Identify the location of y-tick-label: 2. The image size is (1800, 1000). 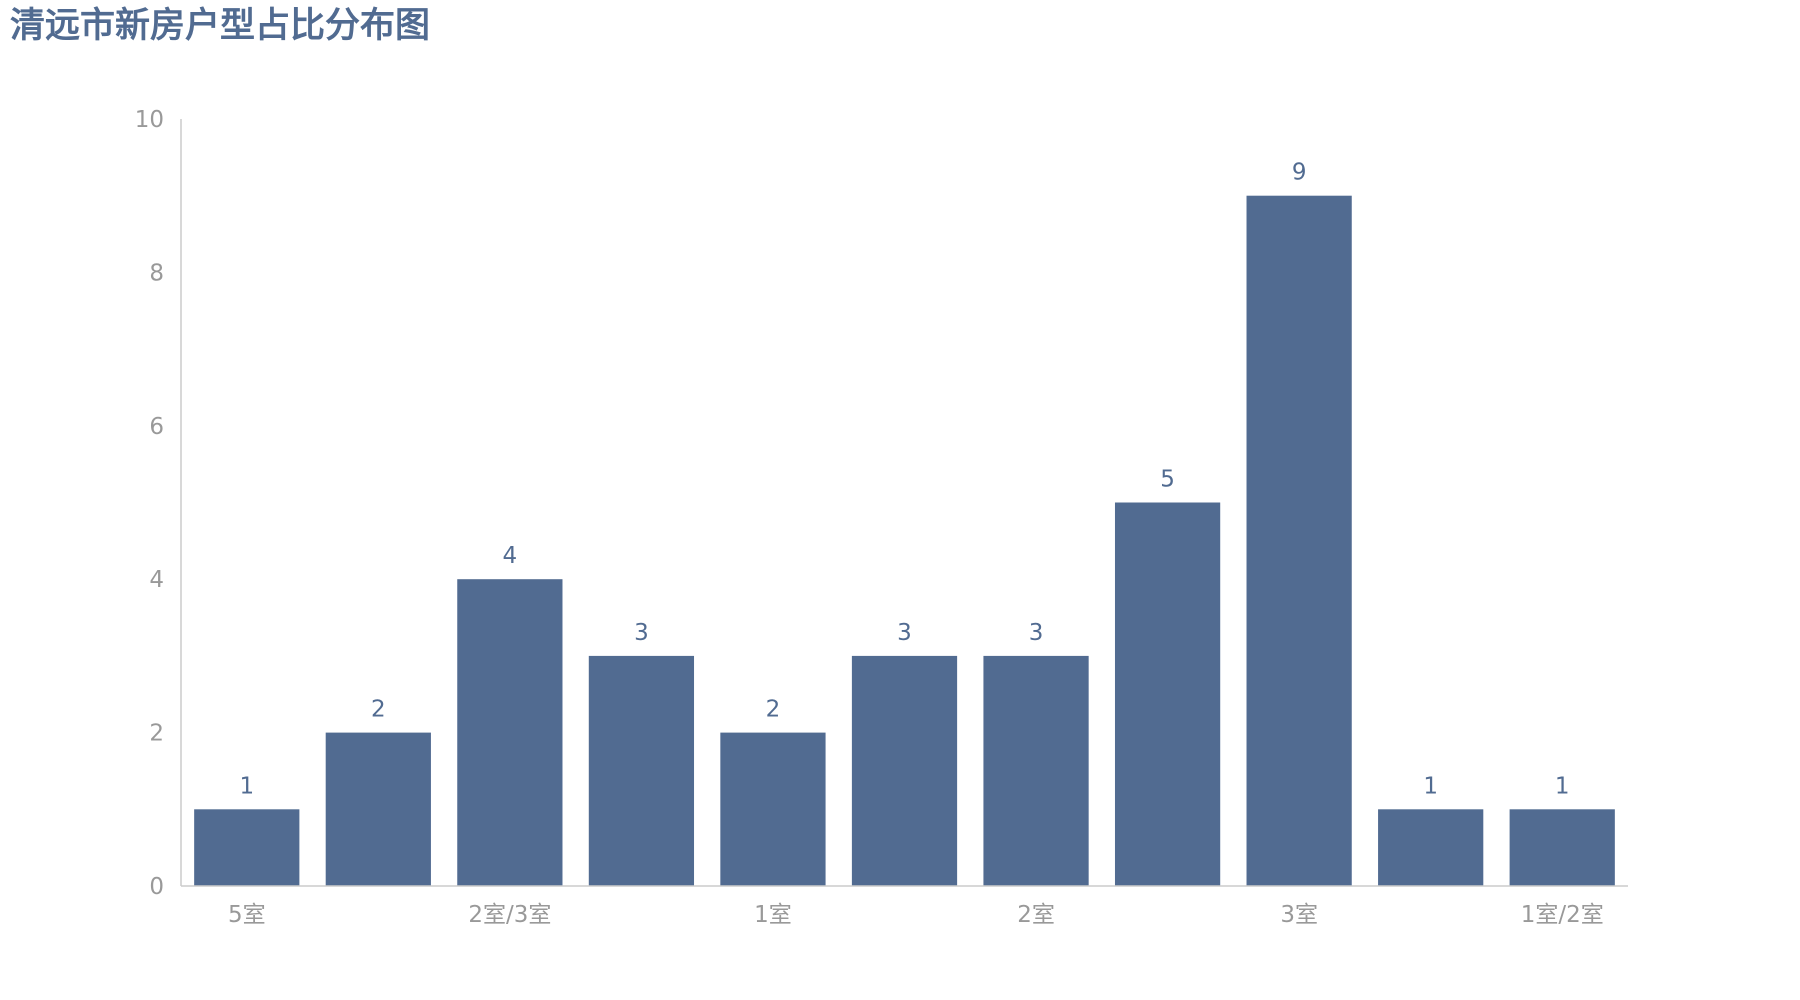
(156, 734).